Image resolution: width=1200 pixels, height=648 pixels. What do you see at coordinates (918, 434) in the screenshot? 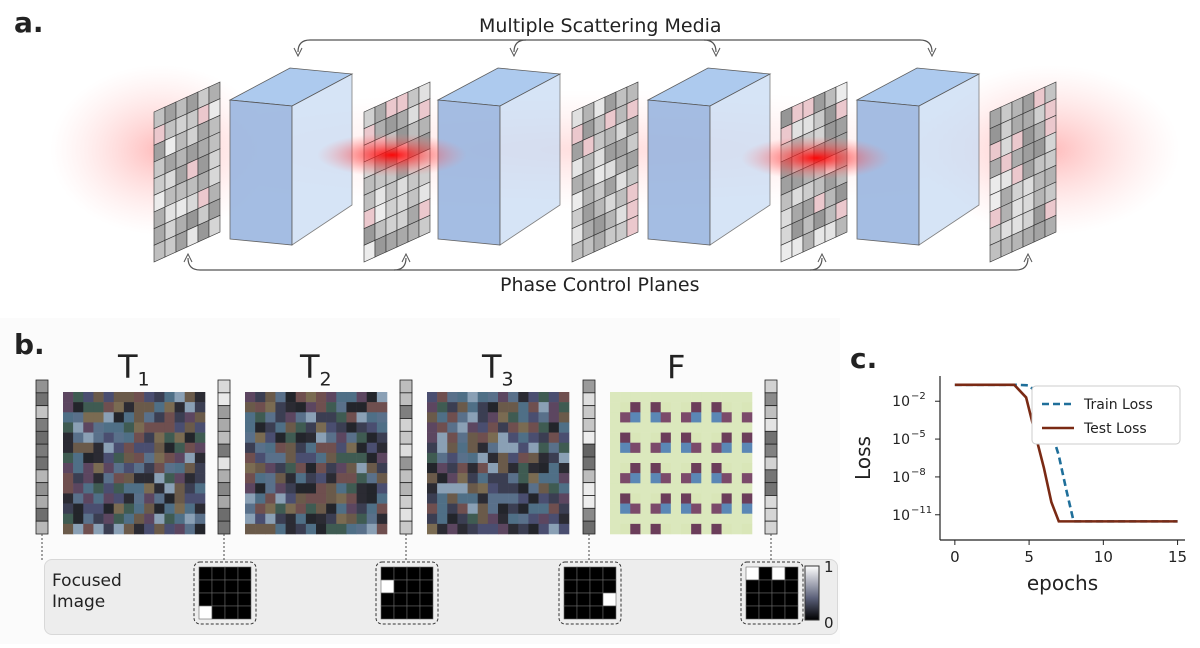
I see `y-tick-exponent: −5` at bounding box center [918, 434].